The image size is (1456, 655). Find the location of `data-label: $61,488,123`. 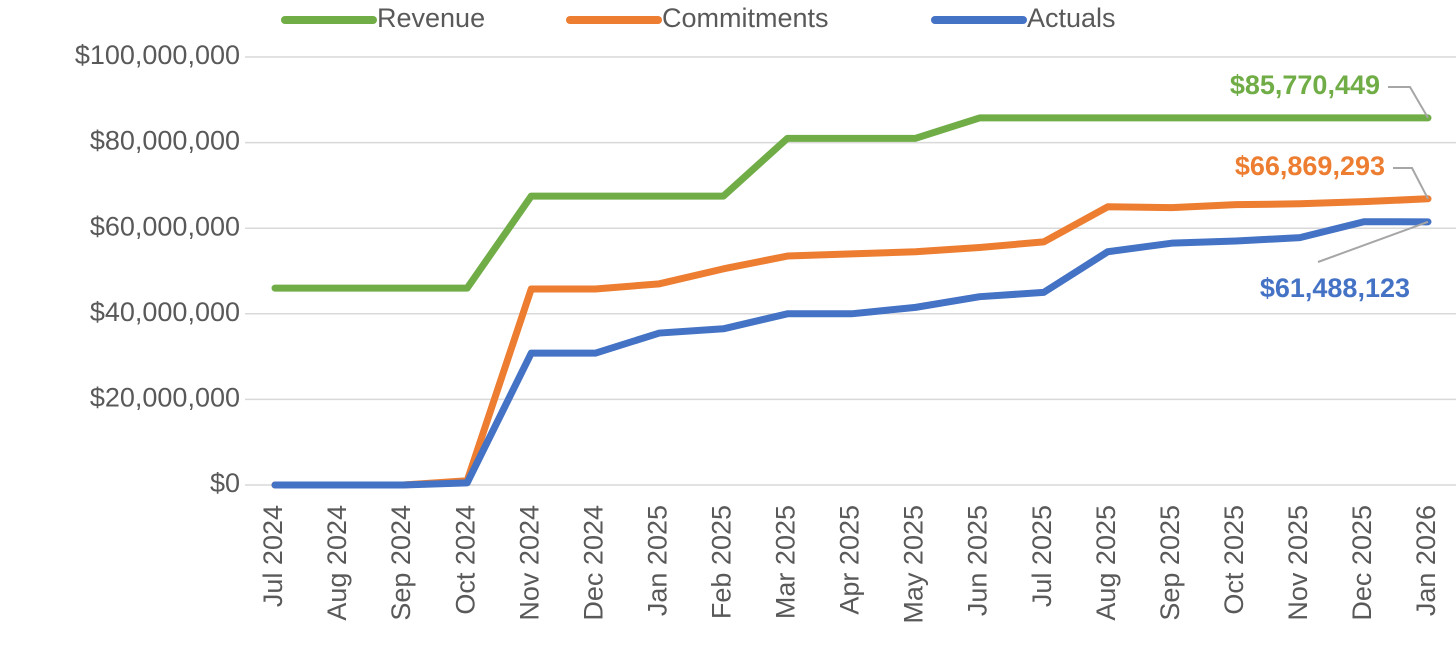

data-label: $61,488,123 is located at coordinates (1335, 288).